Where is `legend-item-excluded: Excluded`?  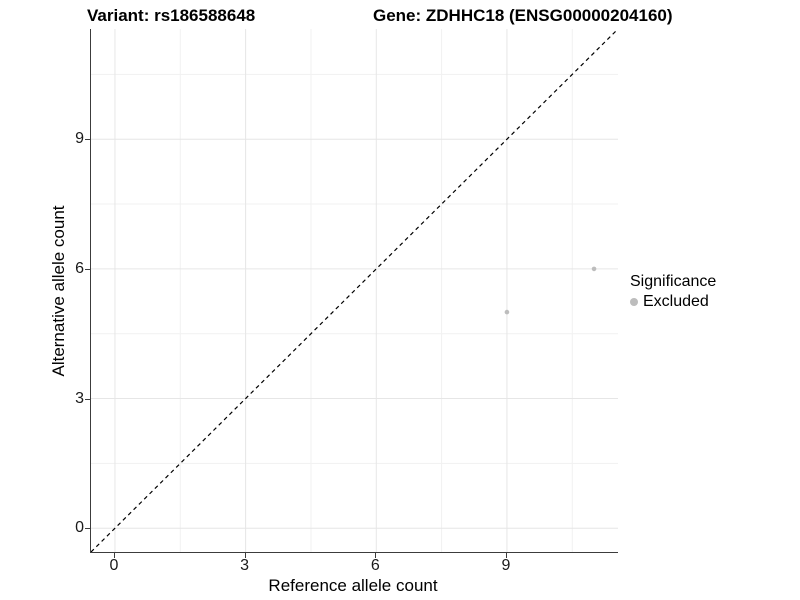
legend-item-excluded: Excluded is located at coordinates (673, 302).